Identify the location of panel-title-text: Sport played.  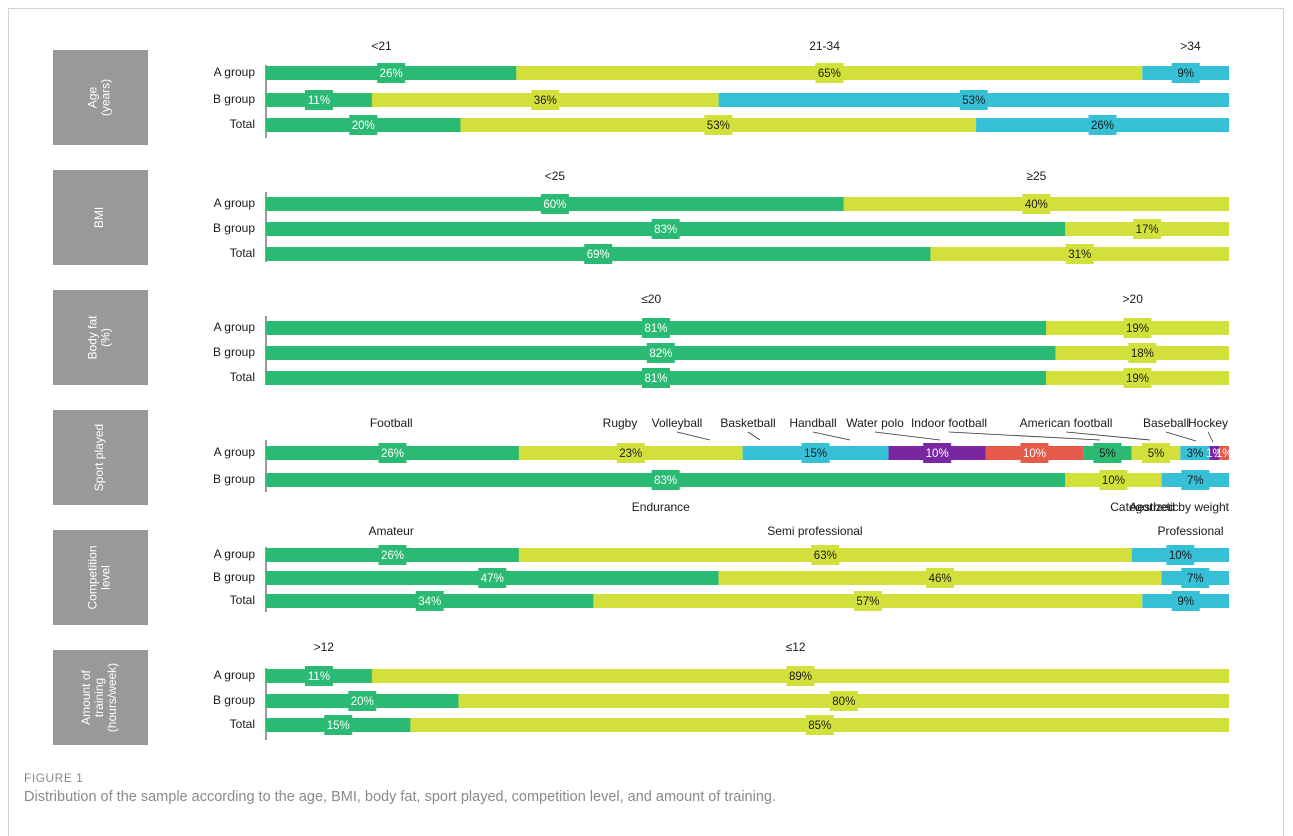
(99, 457).